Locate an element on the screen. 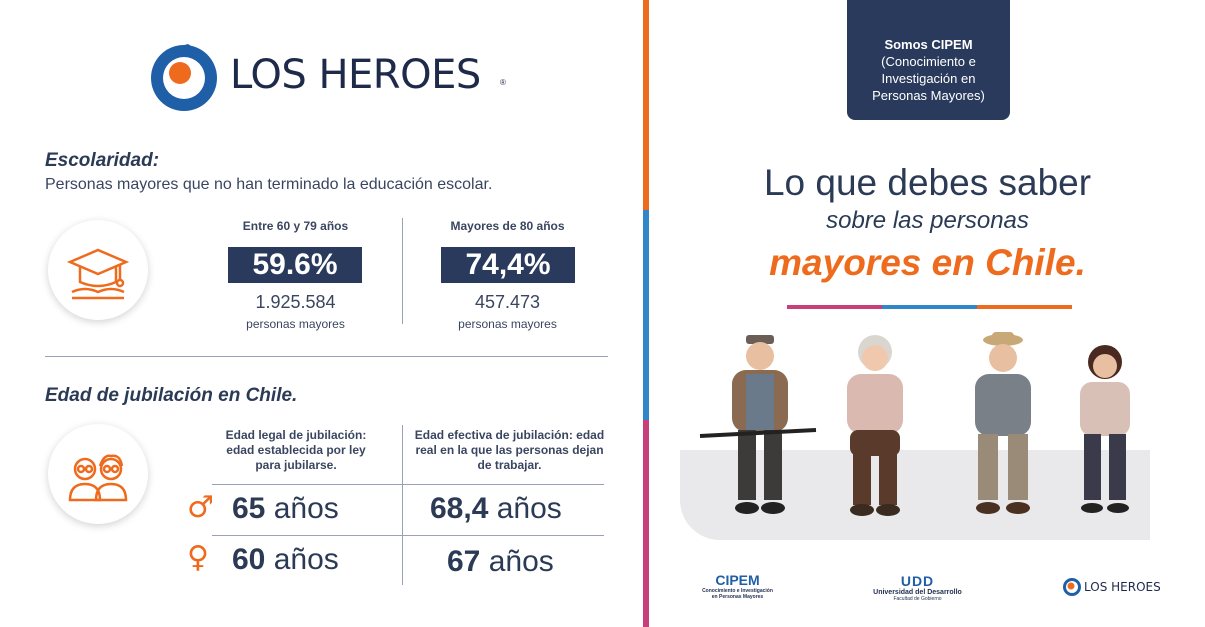  schooling-title: Escolaridad: is located at coordinates (102, 160).